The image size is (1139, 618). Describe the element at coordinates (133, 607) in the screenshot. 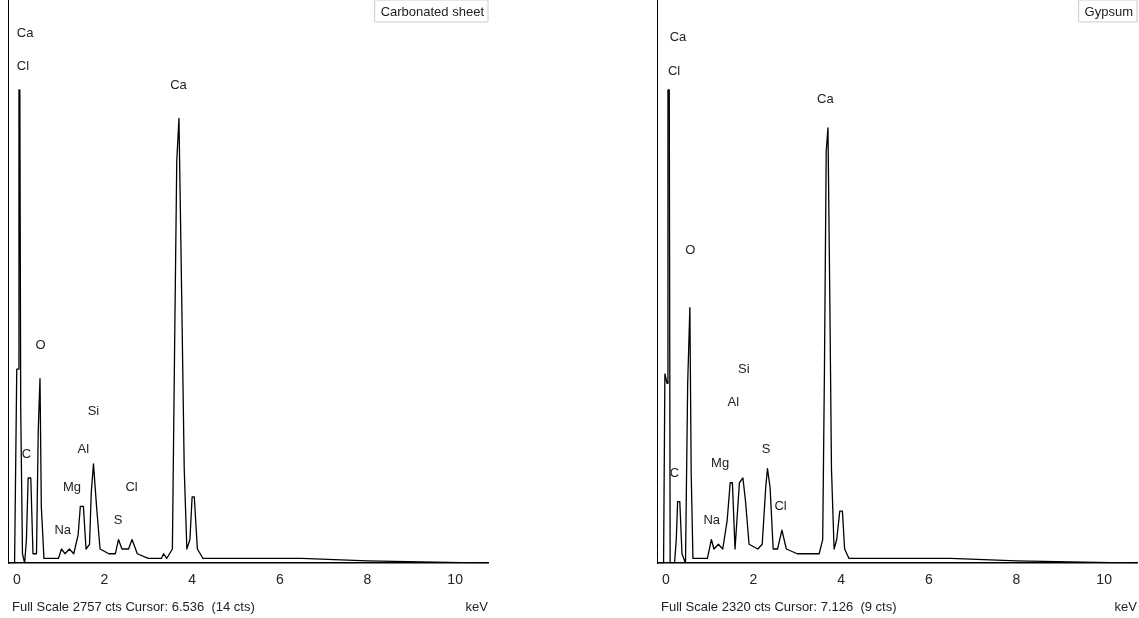

I see `text: Full Scale 2757 cts Cursor: 6.536 (14 cts)` at that location.